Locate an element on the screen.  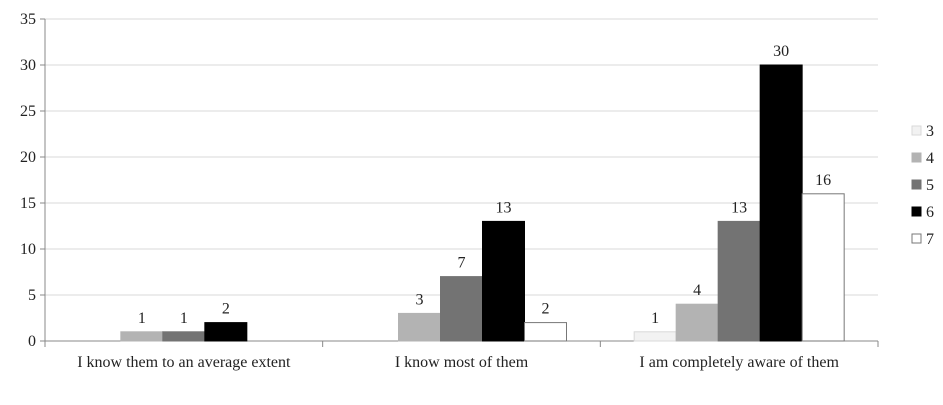
legend: 3 4 5 6 7 is located at coordinates (922, 185).